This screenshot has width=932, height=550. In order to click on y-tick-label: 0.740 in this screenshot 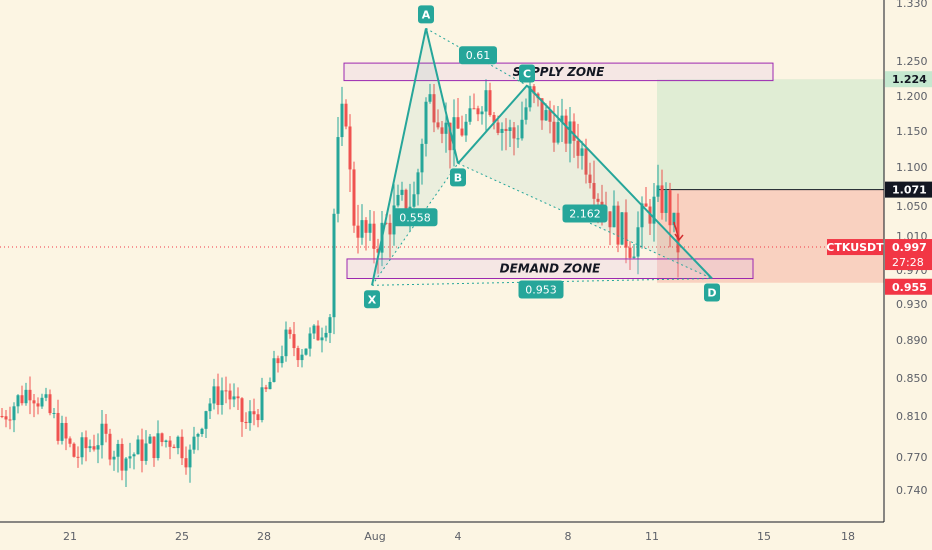, I will do `click(912, 490)`.